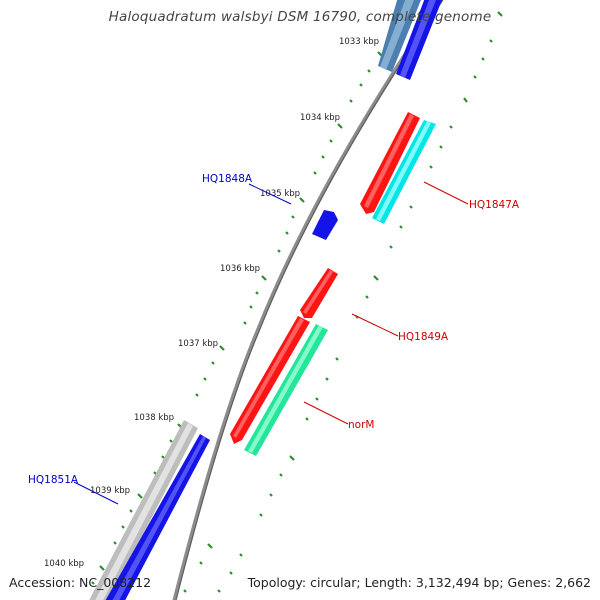  I want to click on label-hq1851a: HQ1851A, so click(53, 480).